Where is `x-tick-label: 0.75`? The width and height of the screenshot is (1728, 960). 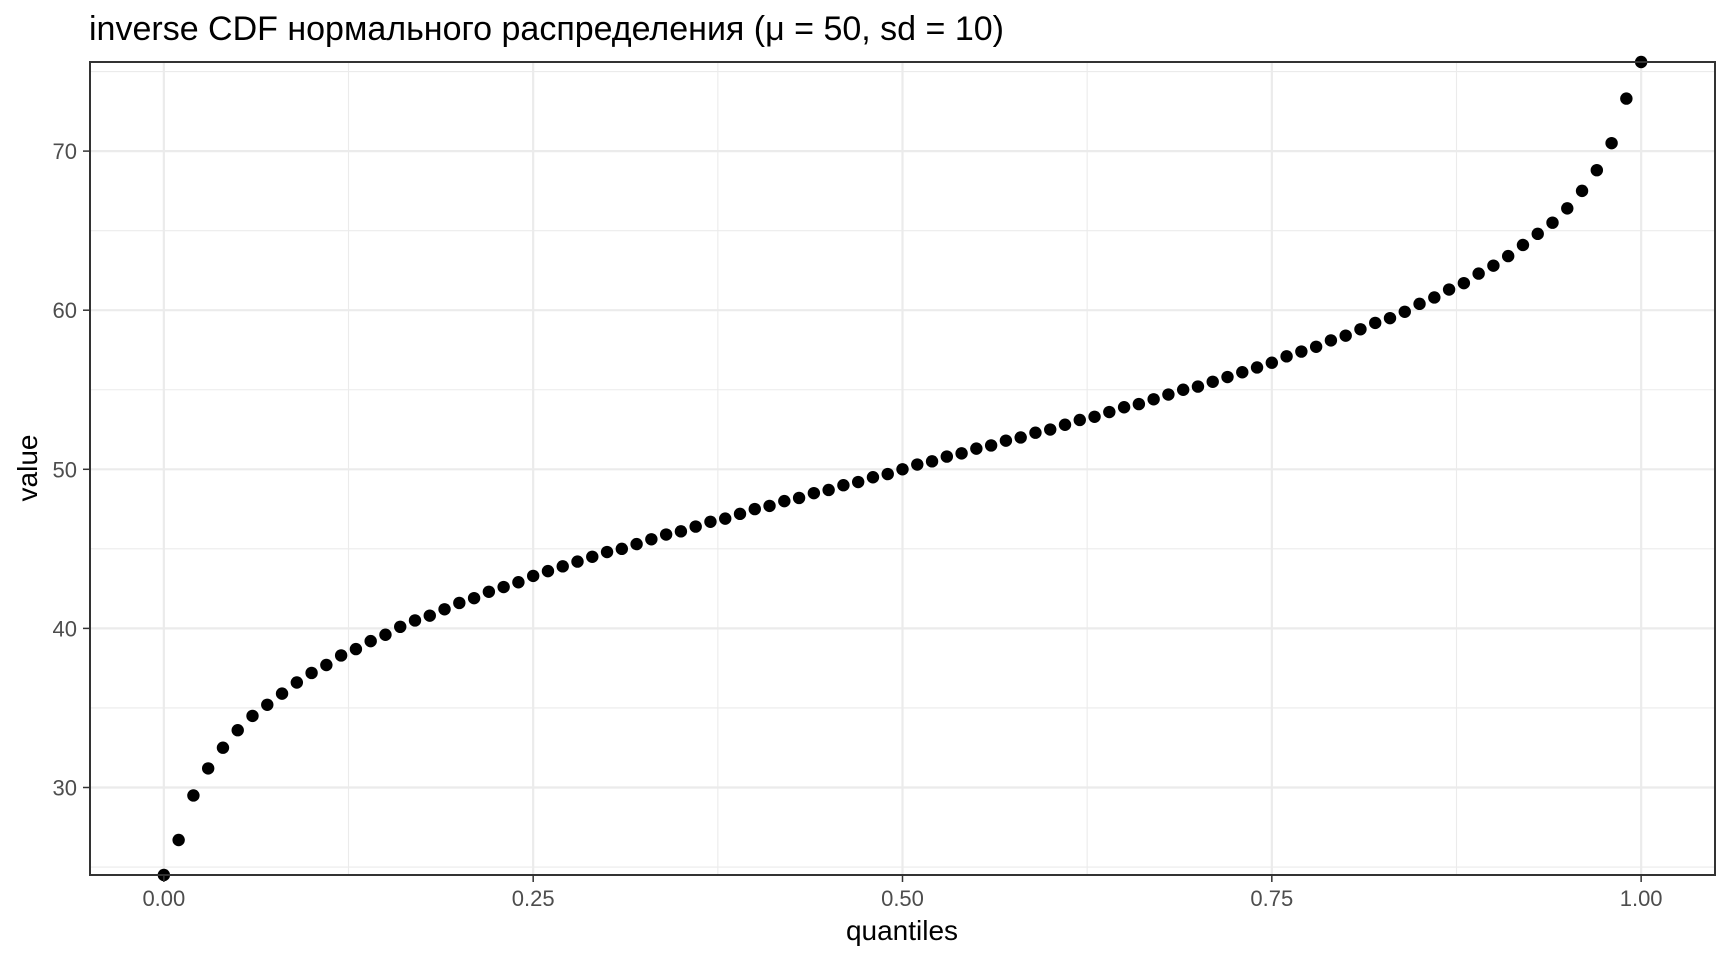 x-tick-label: 0.75 is located at coordinates (1271, 898).